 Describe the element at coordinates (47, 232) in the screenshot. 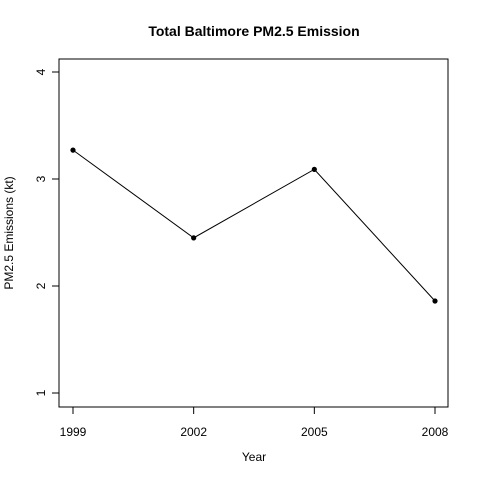

I see `y-axis: 1 2 3 4` at that location.